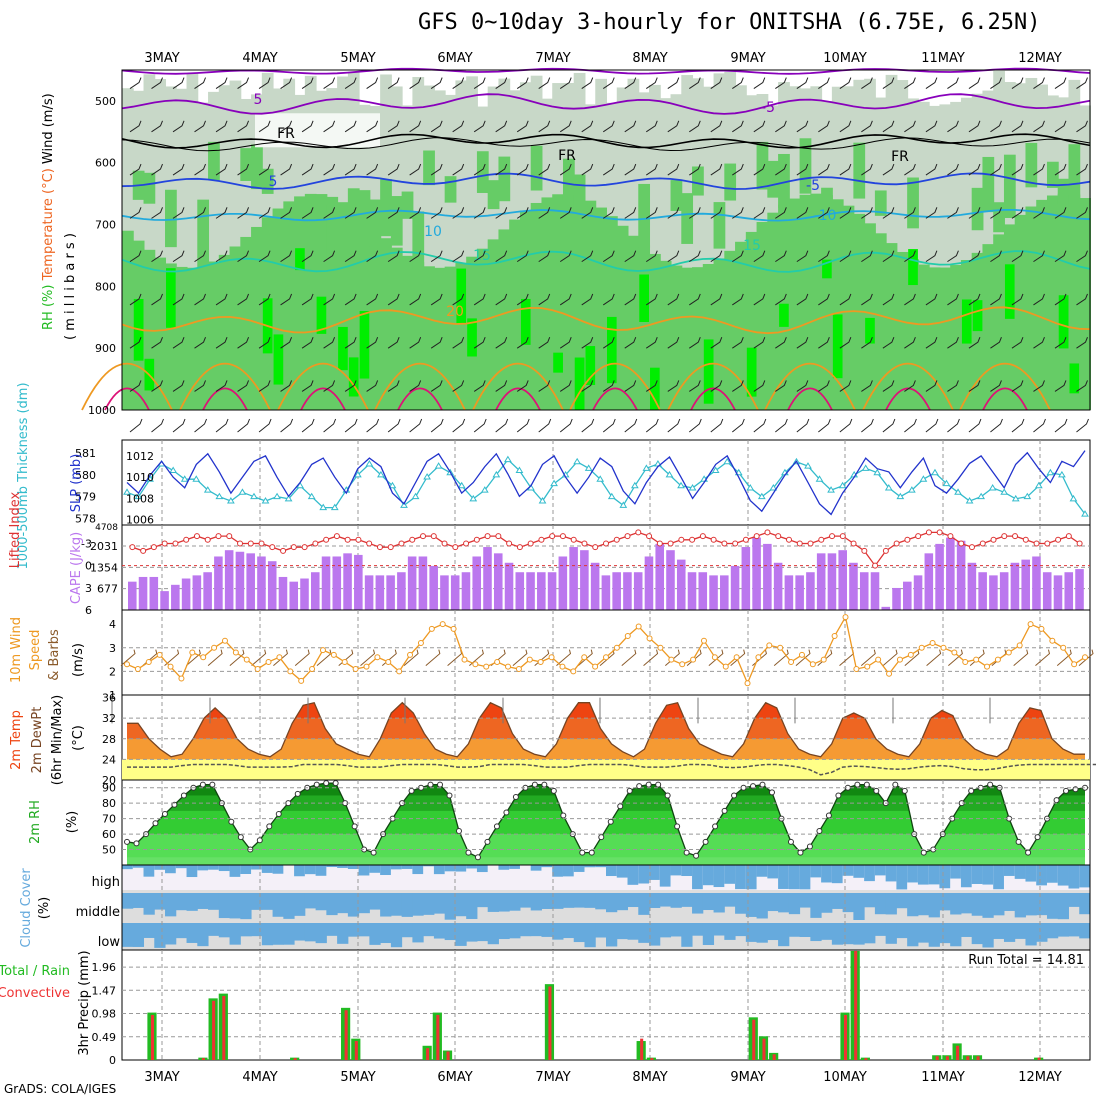  I want to click on rh-band, so click(606, 861).